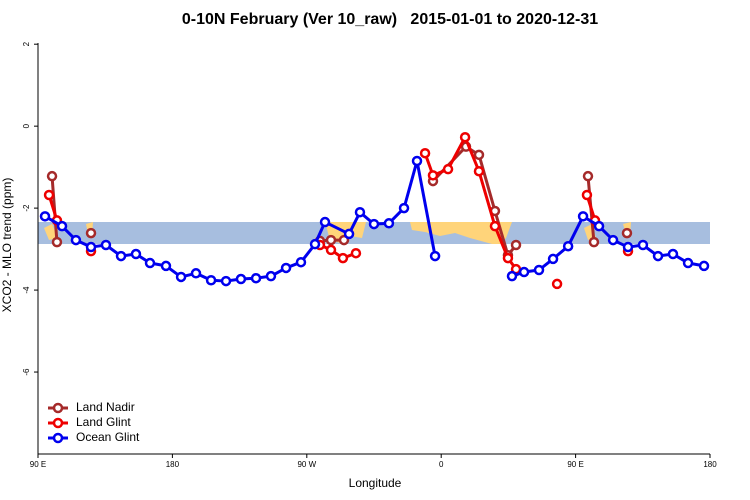 This screenshot has width=750, height=500. Describe the element at coordinates (103, 422) in the screenshot. I see `legend-label: Land Glint` at that location.